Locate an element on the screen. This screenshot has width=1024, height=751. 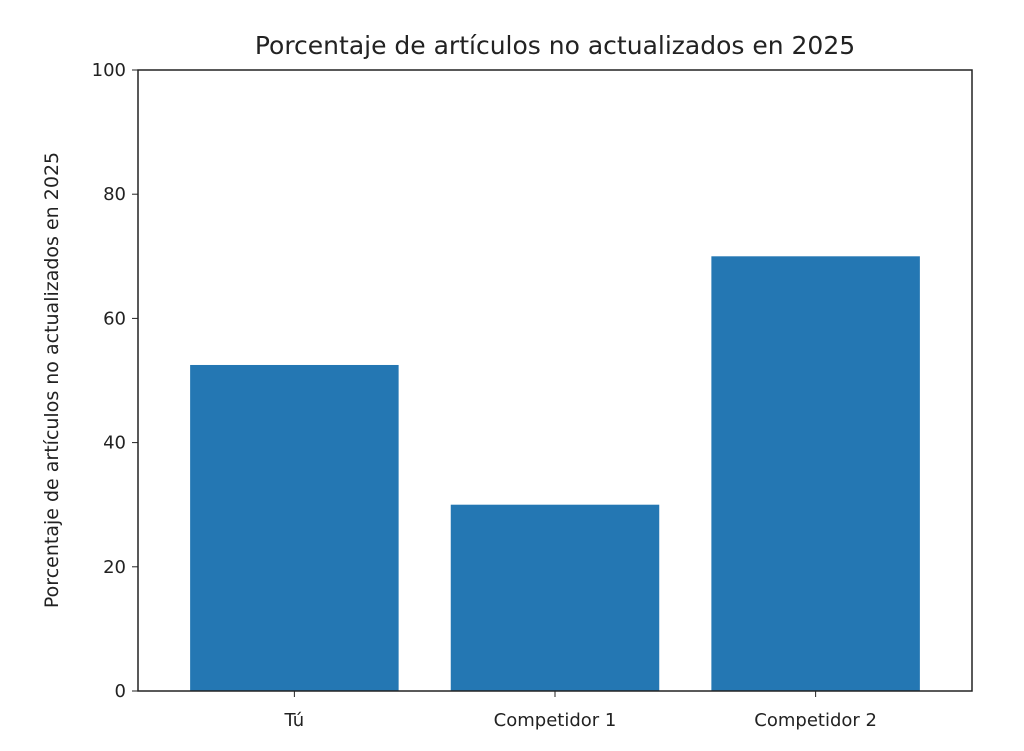
y-tick-label: 100 is located at coordinates (109, 70).